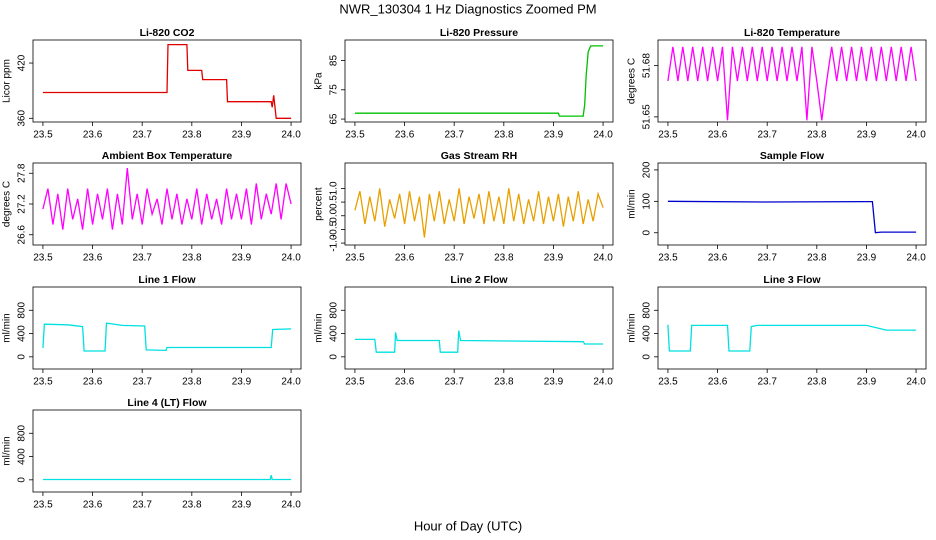  Describe the element at coordinates (334, 243) in the screenshot. I see `y-tick-label: -1.0` at that location.